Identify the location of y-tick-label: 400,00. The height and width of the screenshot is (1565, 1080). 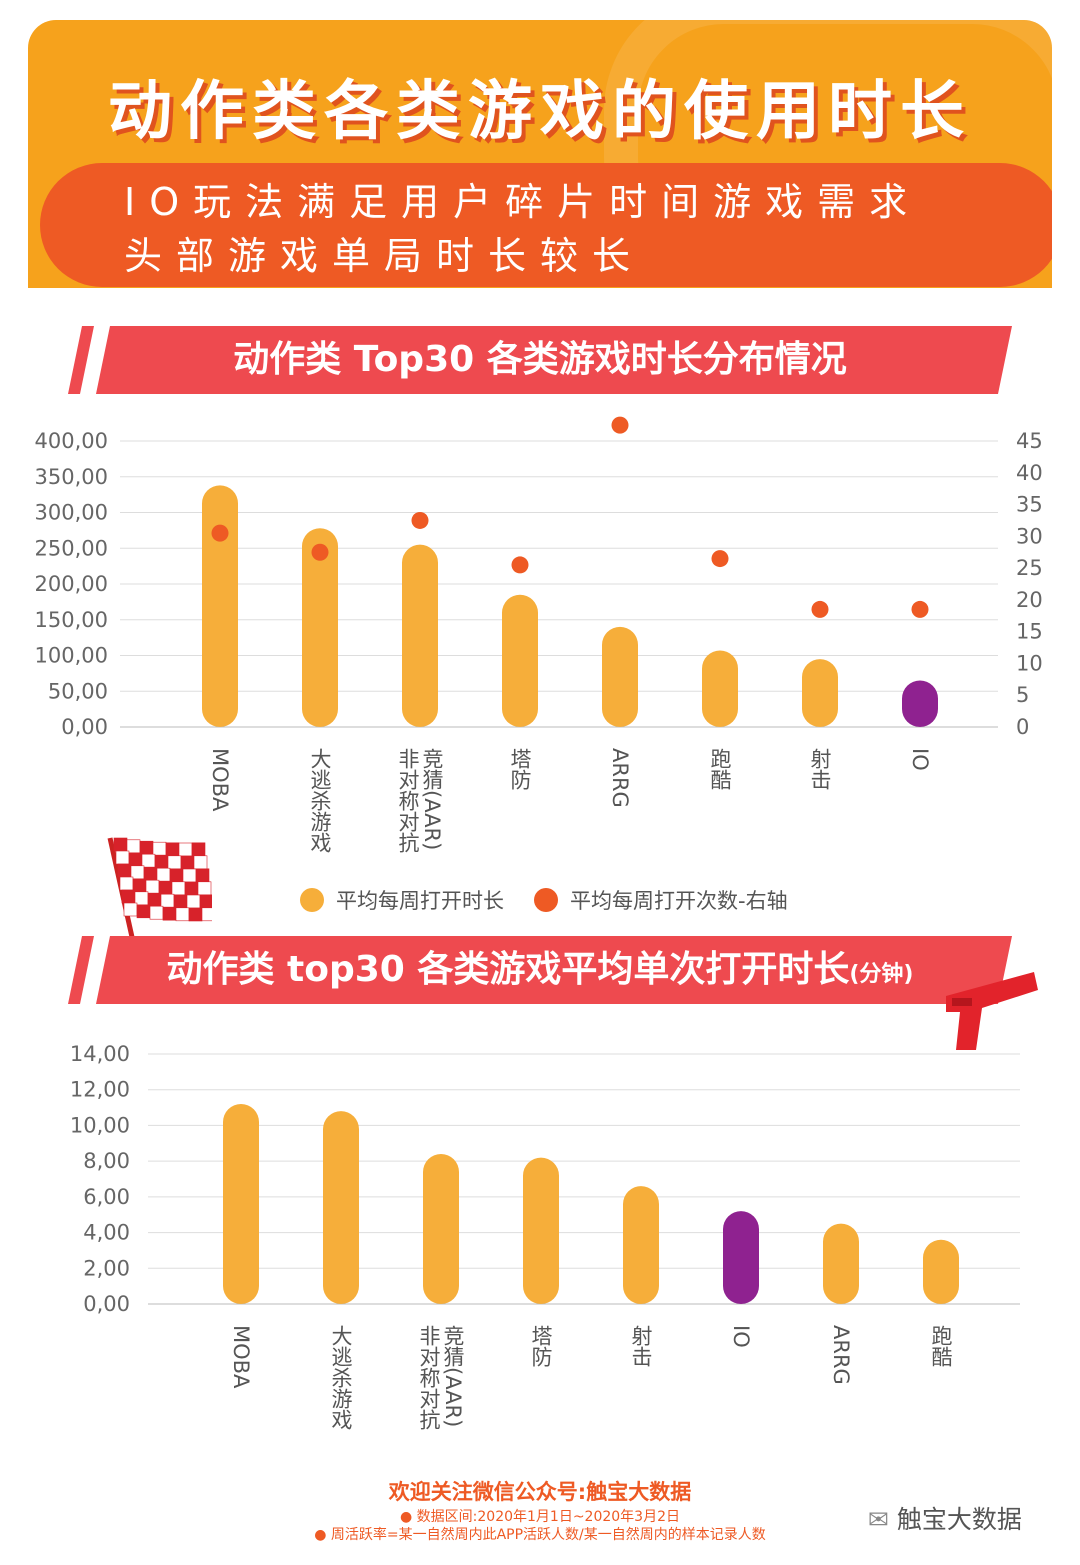
(71, 441).